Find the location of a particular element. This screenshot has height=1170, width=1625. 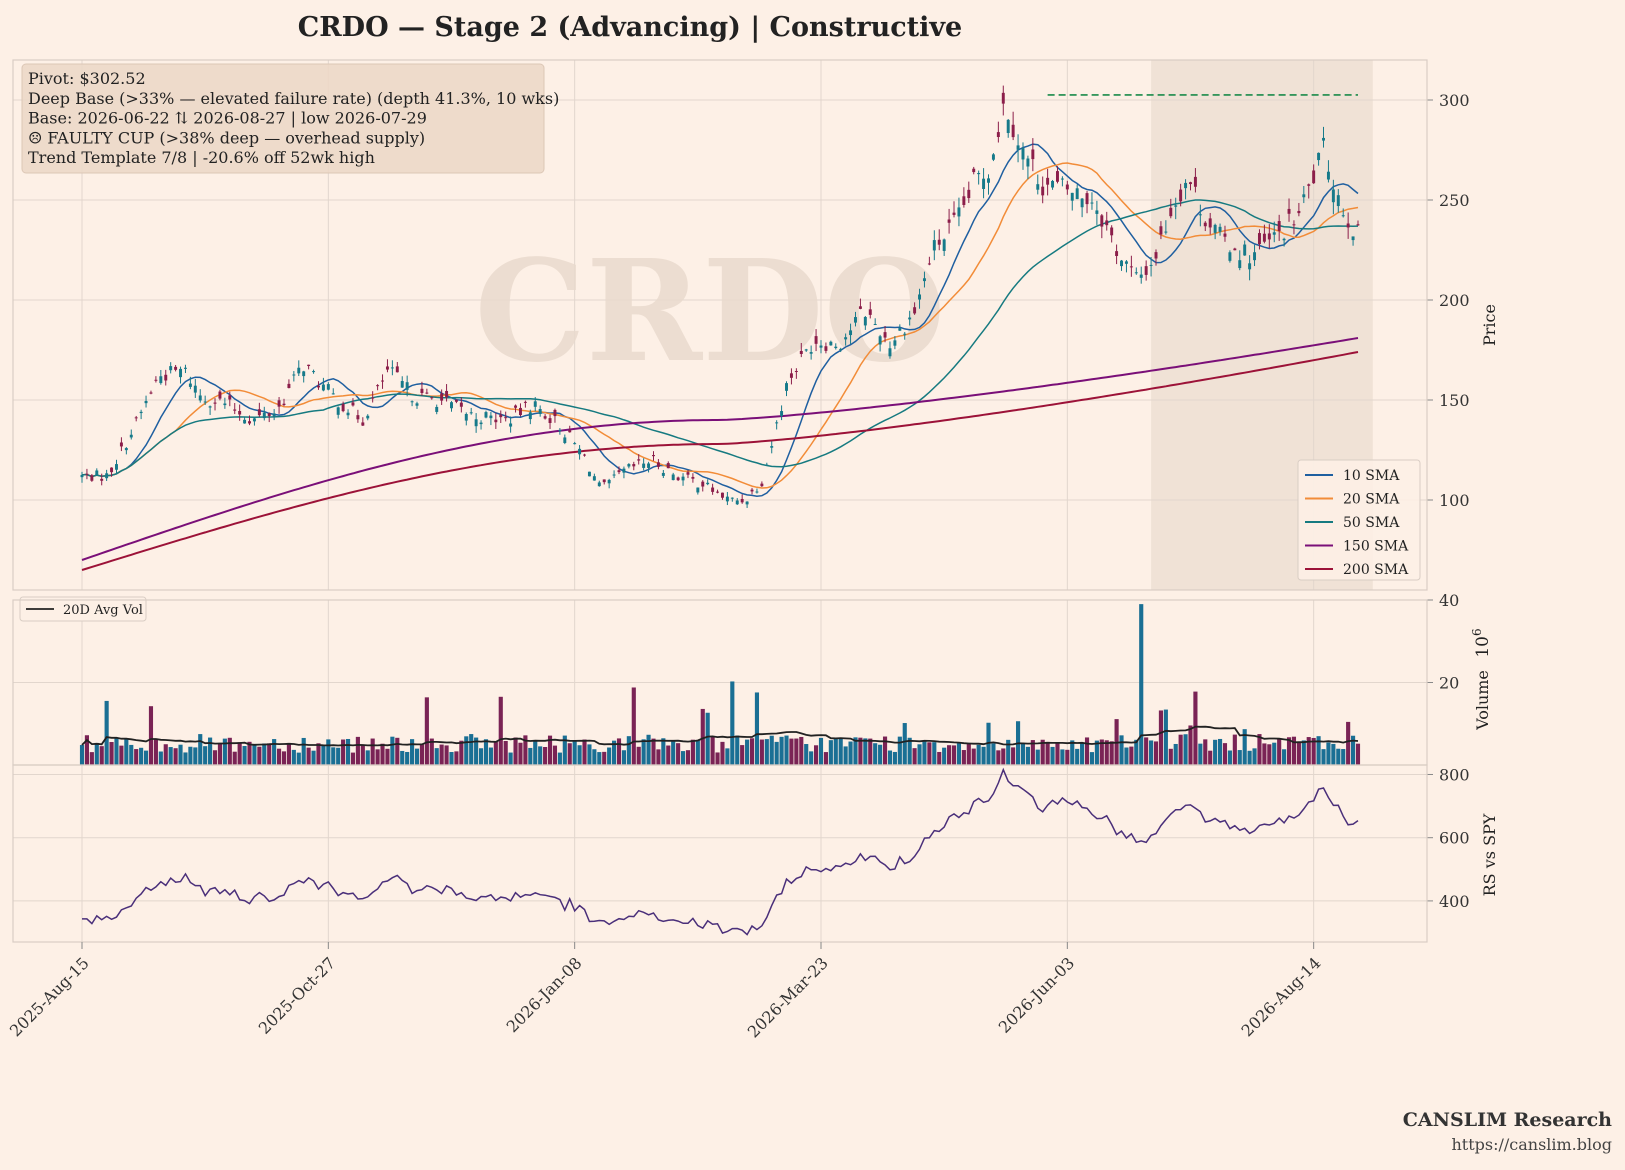

x-tick-label: 2026-Jun-03 is located at coordinates (1036, 994).